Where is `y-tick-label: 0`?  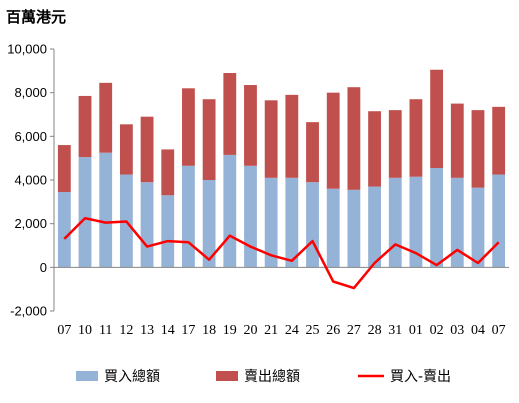 y-tick-label: 0 is located at coordinates (43, 267).